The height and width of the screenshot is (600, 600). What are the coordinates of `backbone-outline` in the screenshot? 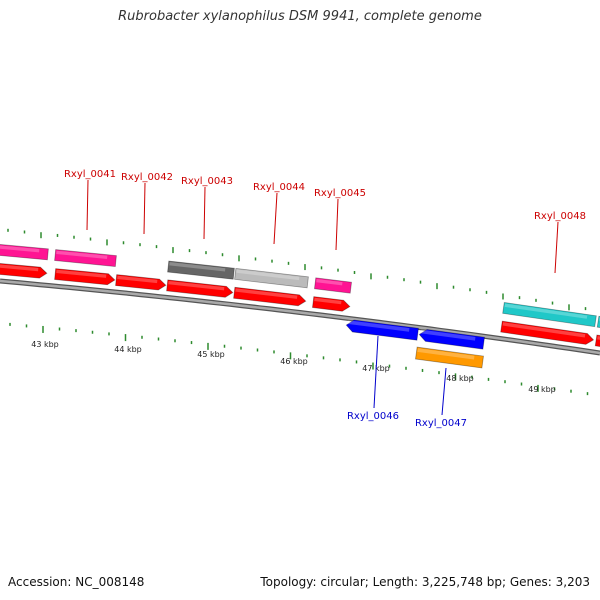 It's located at (300, 317).